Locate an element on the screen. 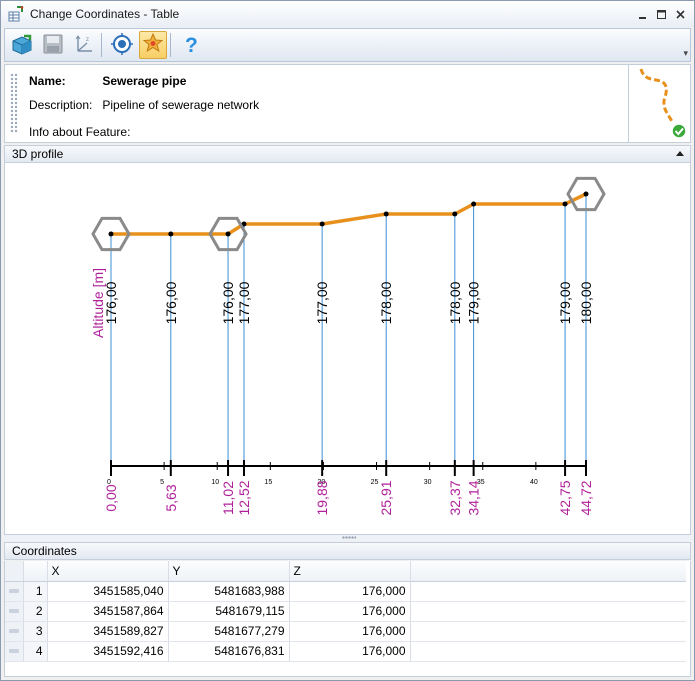 The image size is (695, 681). grip-handle-icon is located at coordinates (14, 103).